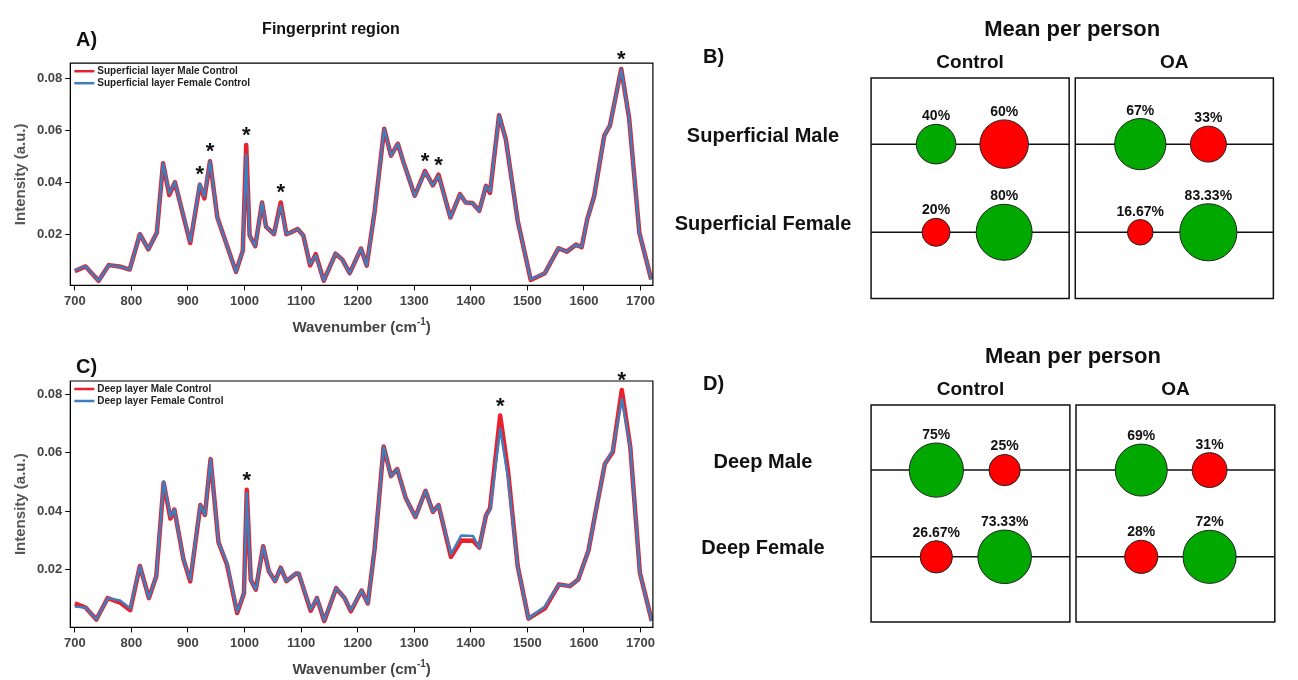 This screenshot has width=1298, height=680. What do you see at coordinates (936, 209) in the screenshot?
I see `data-label: 20%` at bounding box center [936, 209].